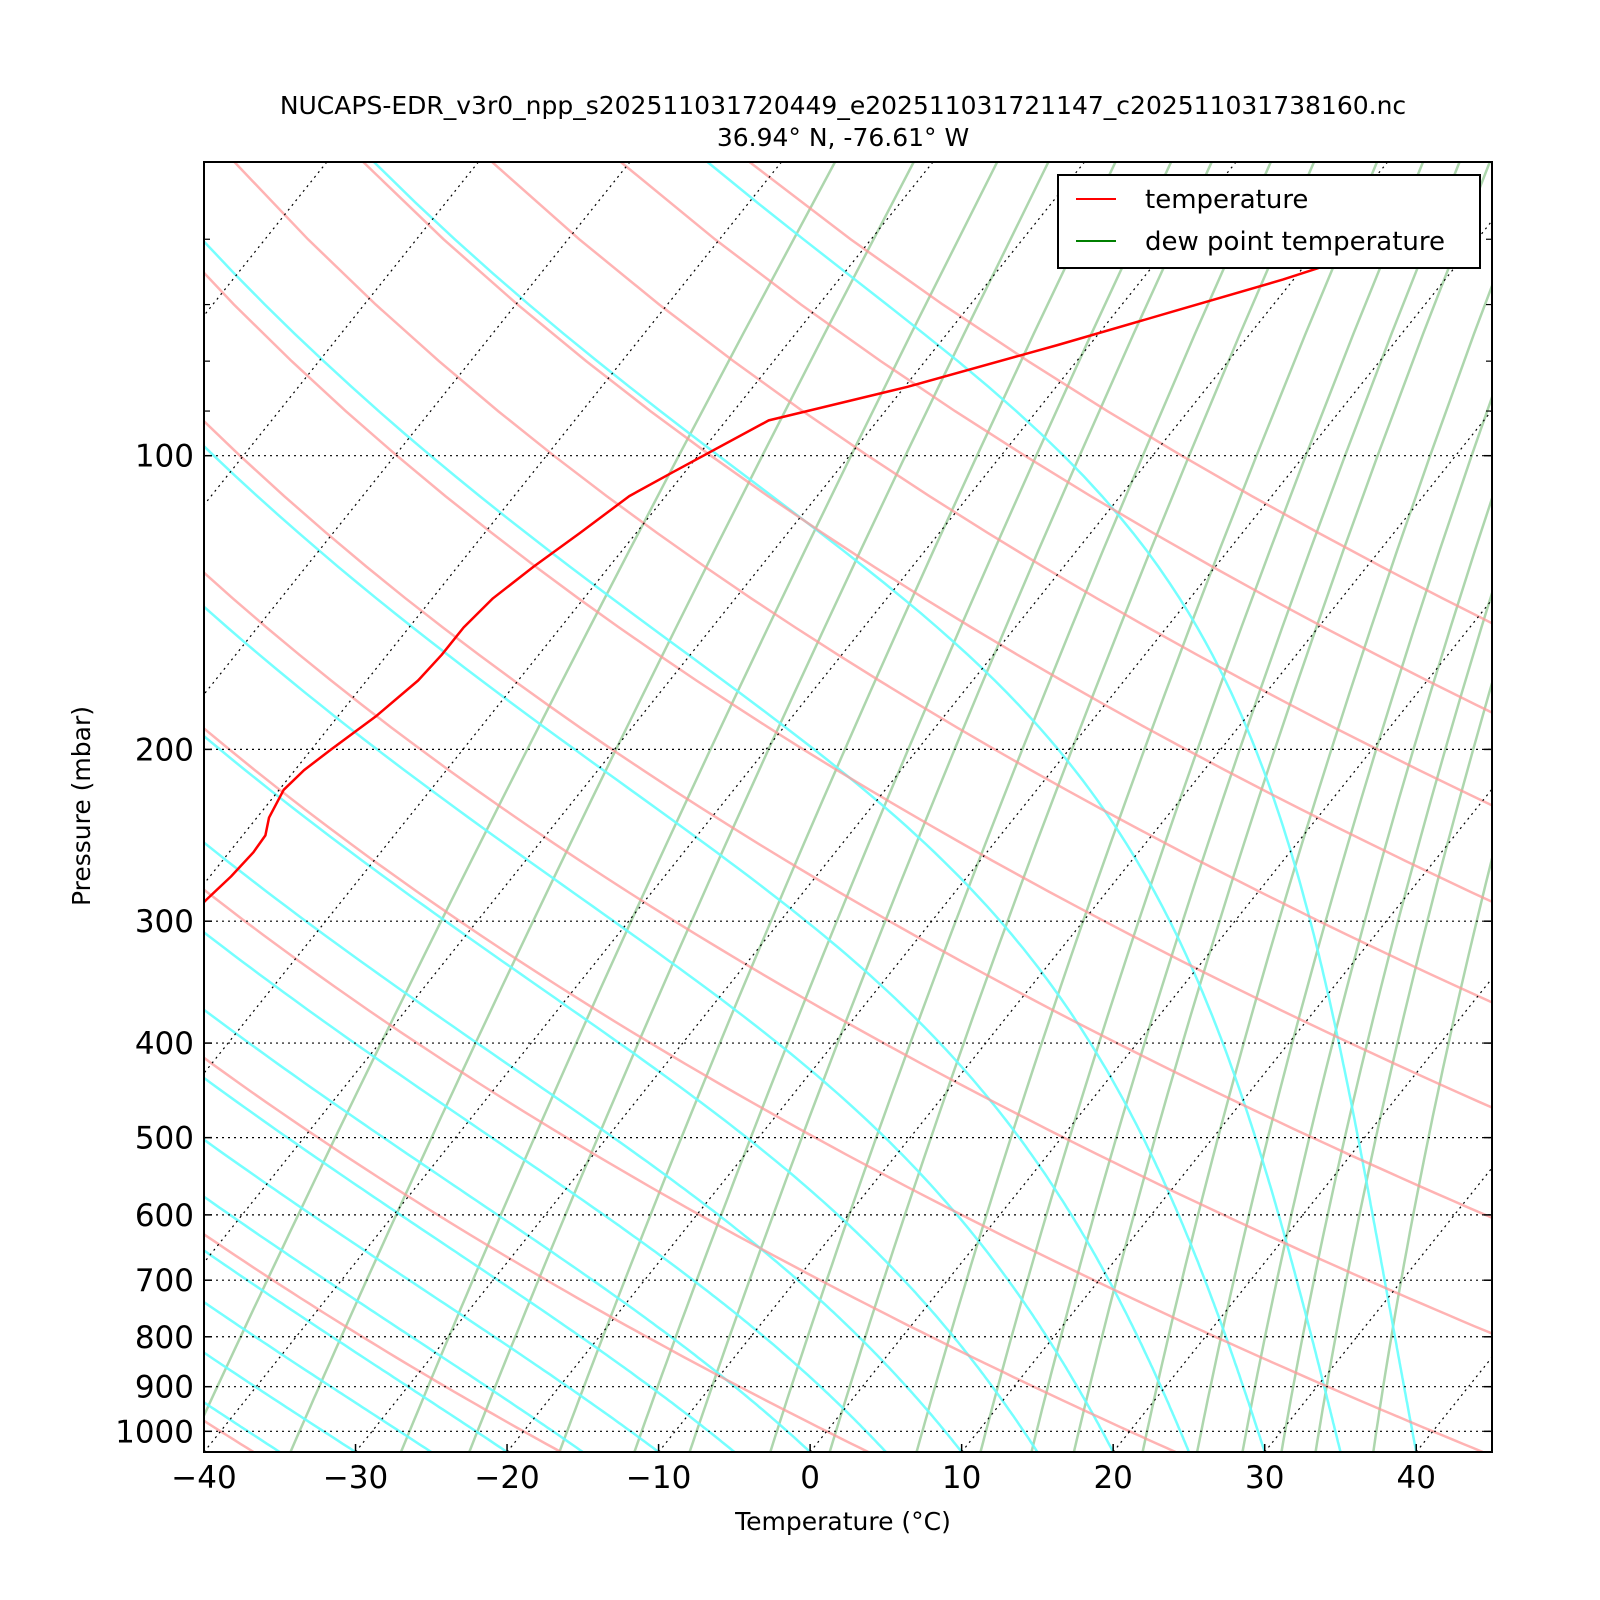  What do you see at coordinates (810, 1478) in the screenshot?
I see `x-tick-label-0: 0` at bounding box center [810, 1478].